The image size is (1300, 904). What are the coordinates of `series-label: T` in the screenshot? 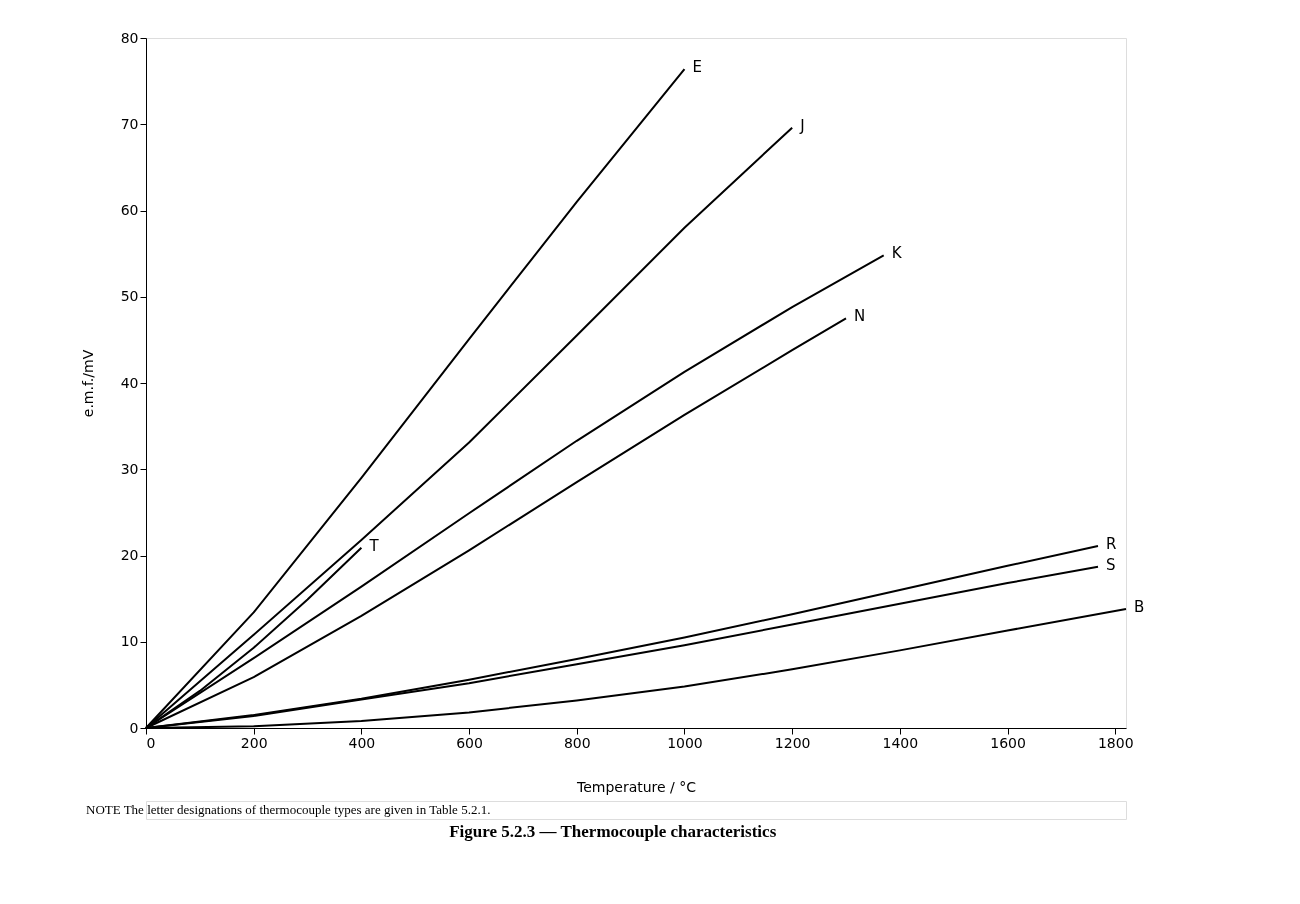 It's located at (374, 545).